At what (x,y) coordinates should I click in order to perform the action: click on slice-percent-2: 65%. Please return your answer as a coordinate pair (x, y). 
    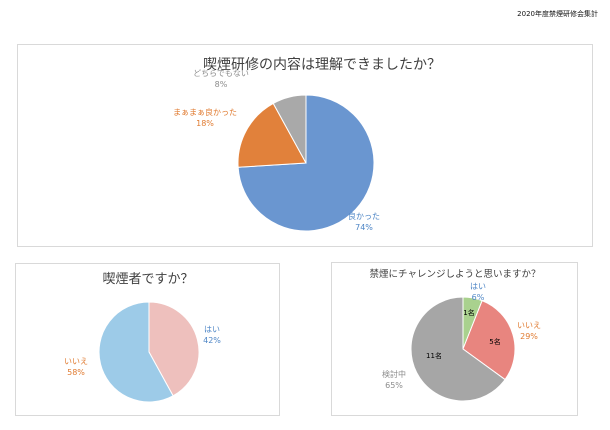
    Looking at the image, I should click on (394, 385).